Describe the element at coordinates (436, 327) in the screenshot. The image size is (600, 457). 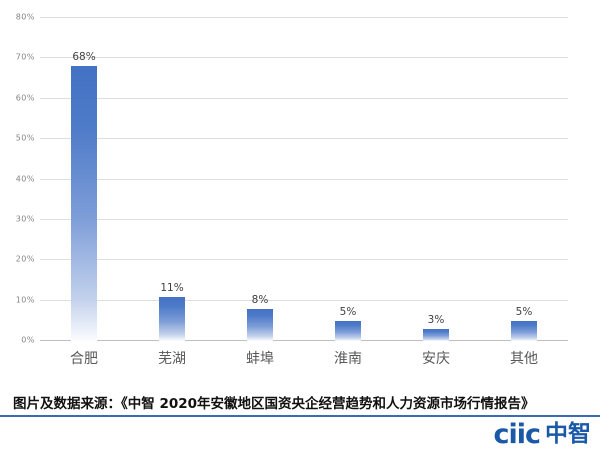
I see `bar-安庆: 3%` at that location.